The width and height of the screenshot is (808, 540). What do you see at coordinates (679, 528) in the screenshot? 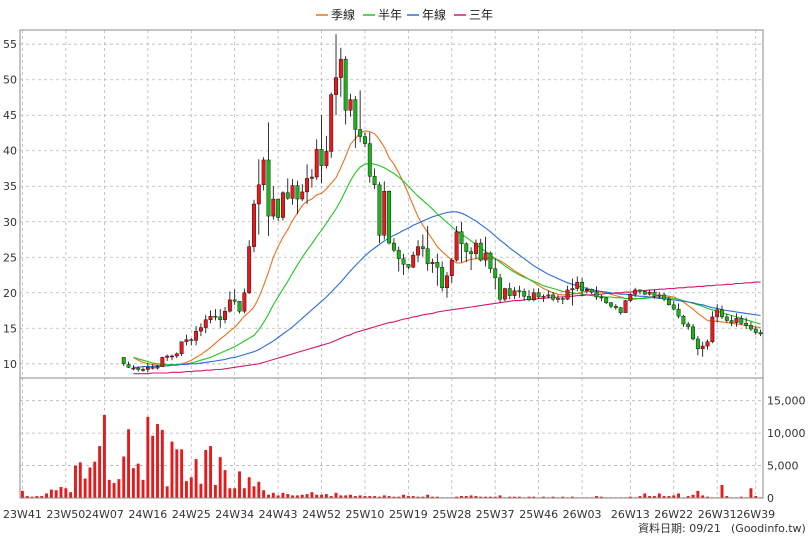
I see `footer-date-label: 資料日期: 09/21` at bounding box center [679, 528].